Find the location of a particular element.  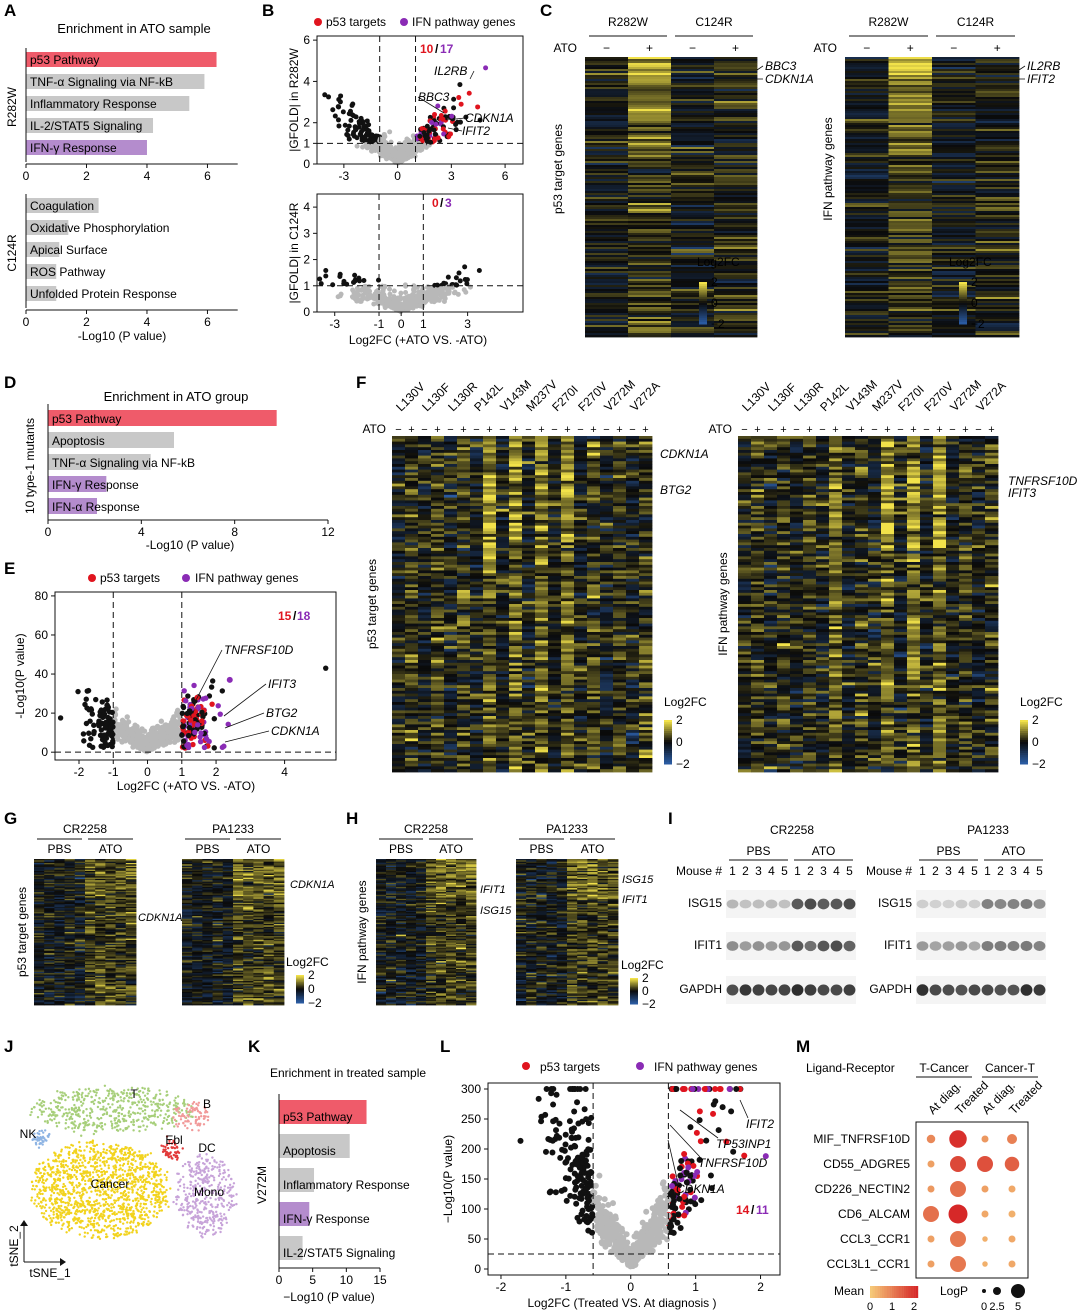

y-tick-label: 60 is located at coordinates (42, 635).